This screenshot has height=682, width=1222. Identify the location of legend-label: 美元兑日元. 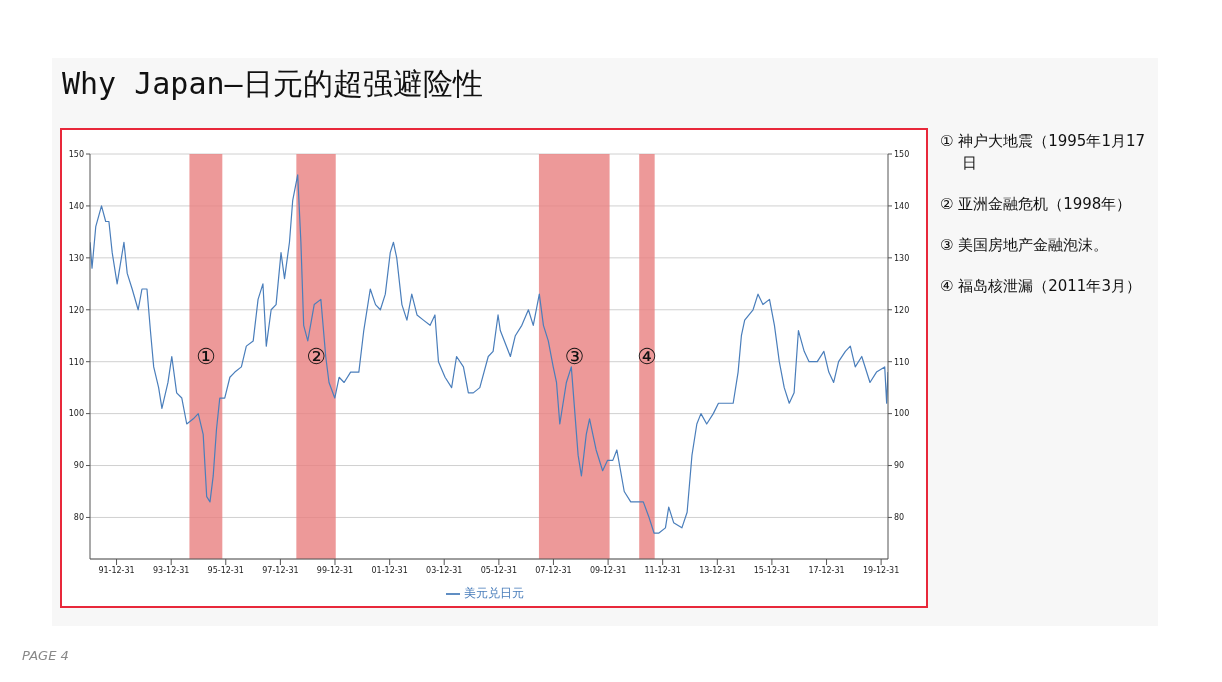
(494, 593).